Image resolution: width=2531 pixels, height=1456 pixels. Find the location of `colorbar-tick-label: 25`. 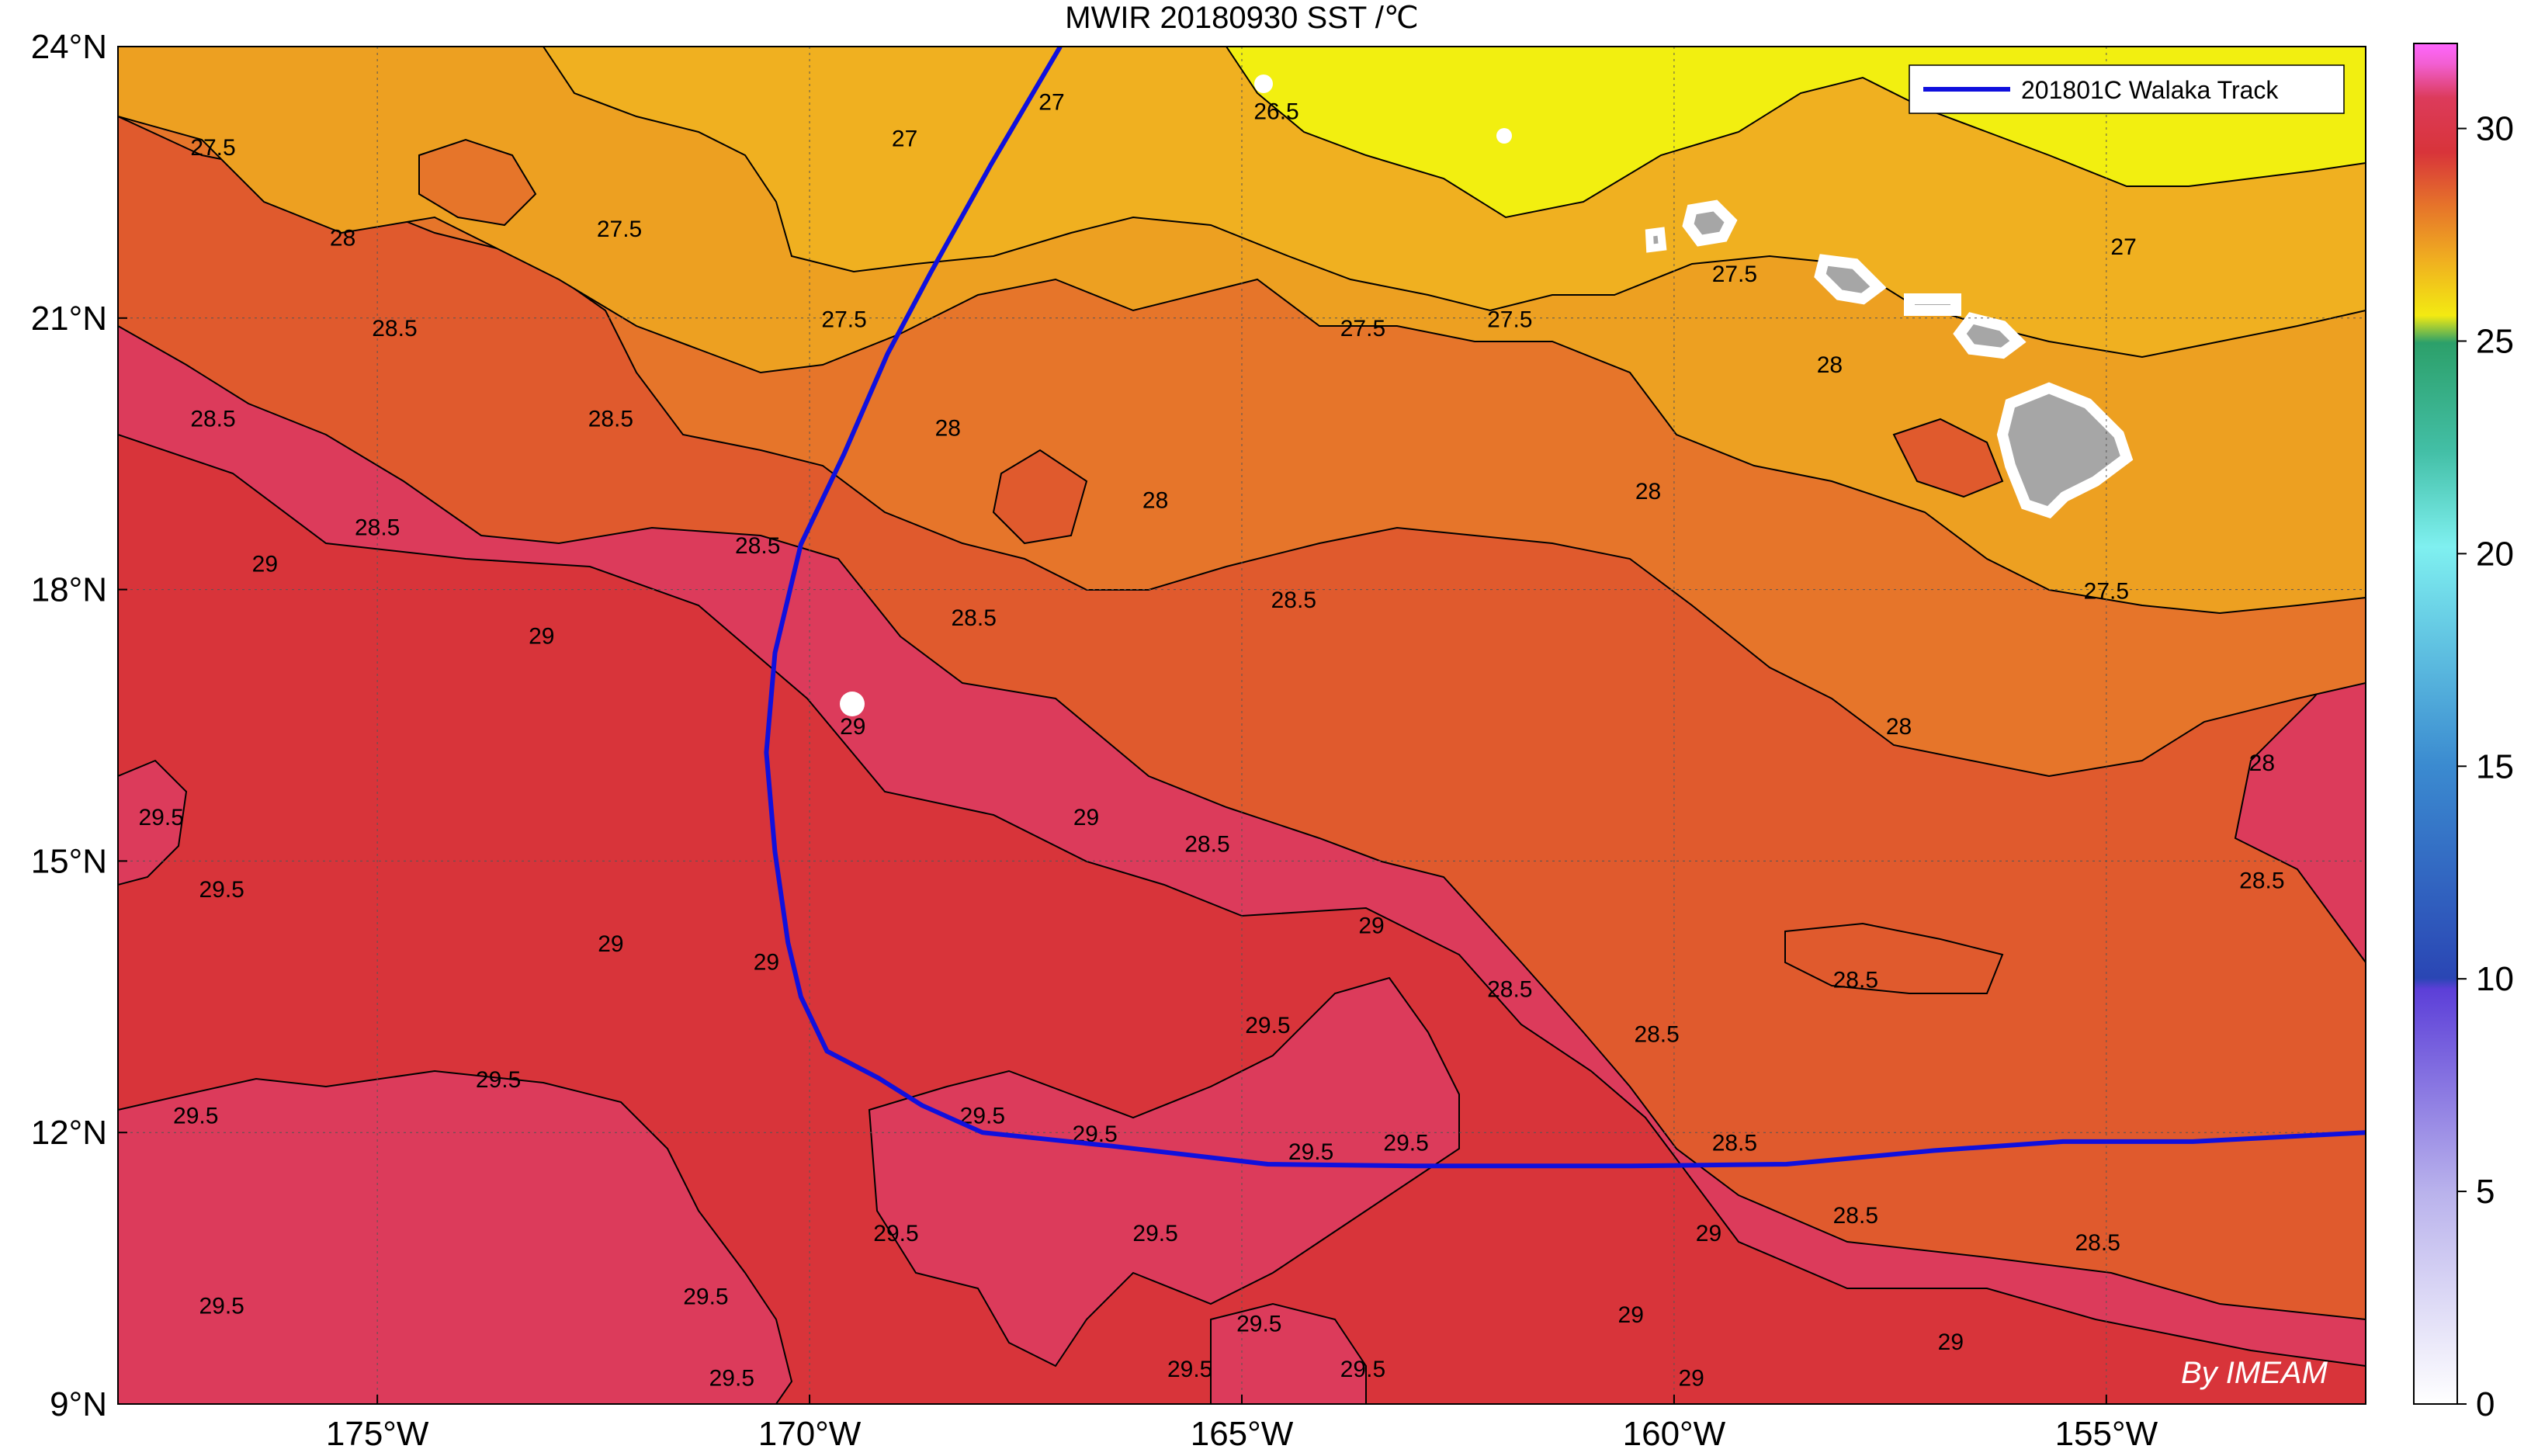

colorbar-tick-label: 25 is located at coordinates (2495, 341).